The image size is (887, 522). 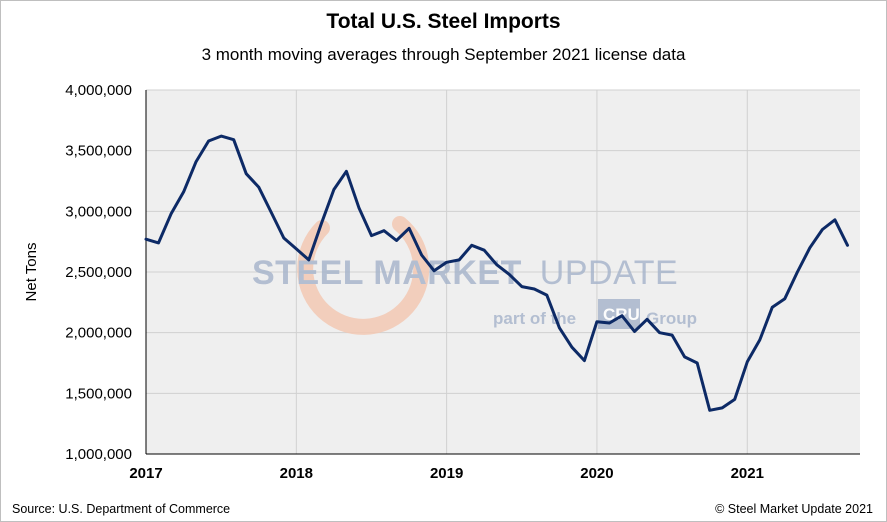 What do you see at coordinates (465, 273) in the screenshot?
I see `watermark-title: STEEL MARKET UPDATE` at bounding box center [465, 273].